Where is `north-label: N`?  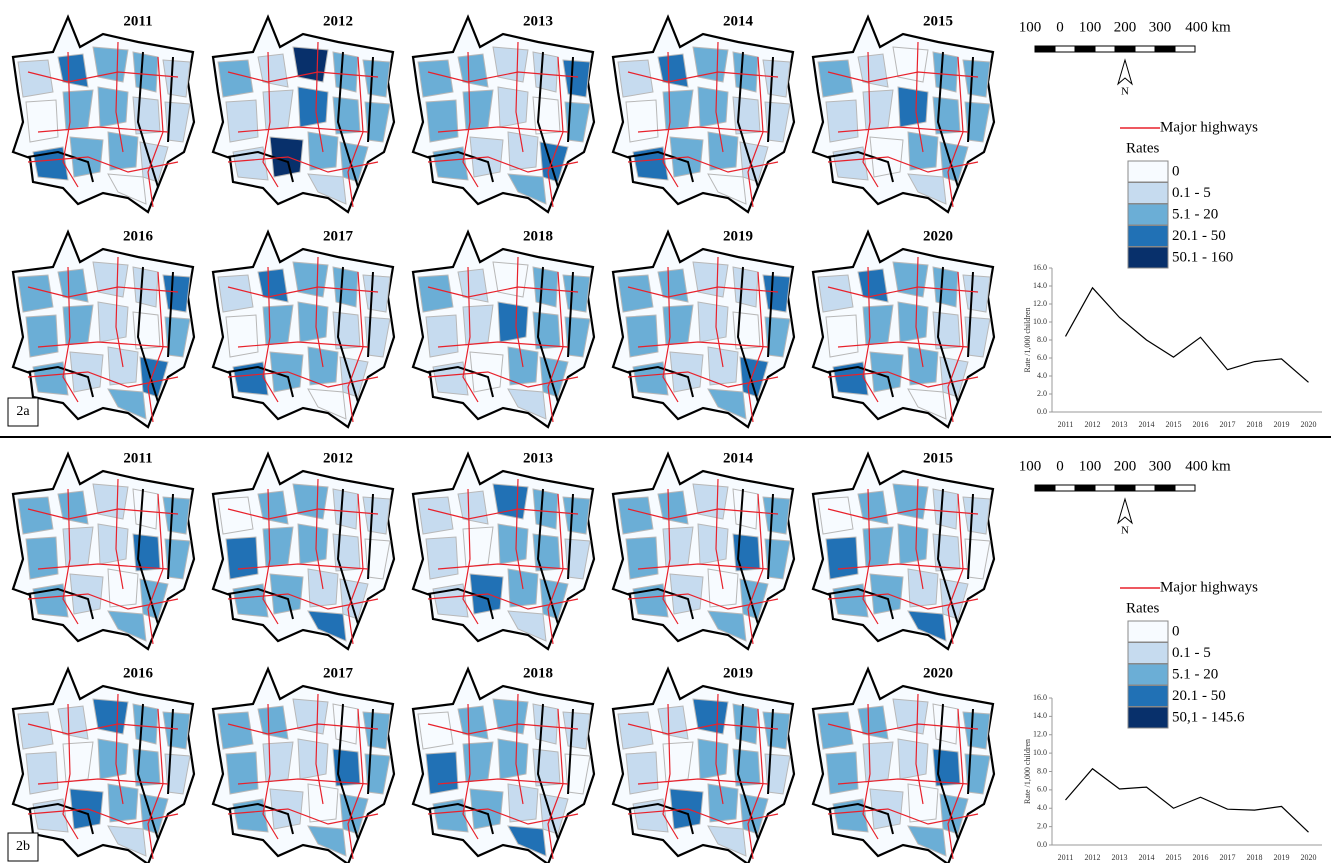 north-label: N is located at coordinates (1125, 92).